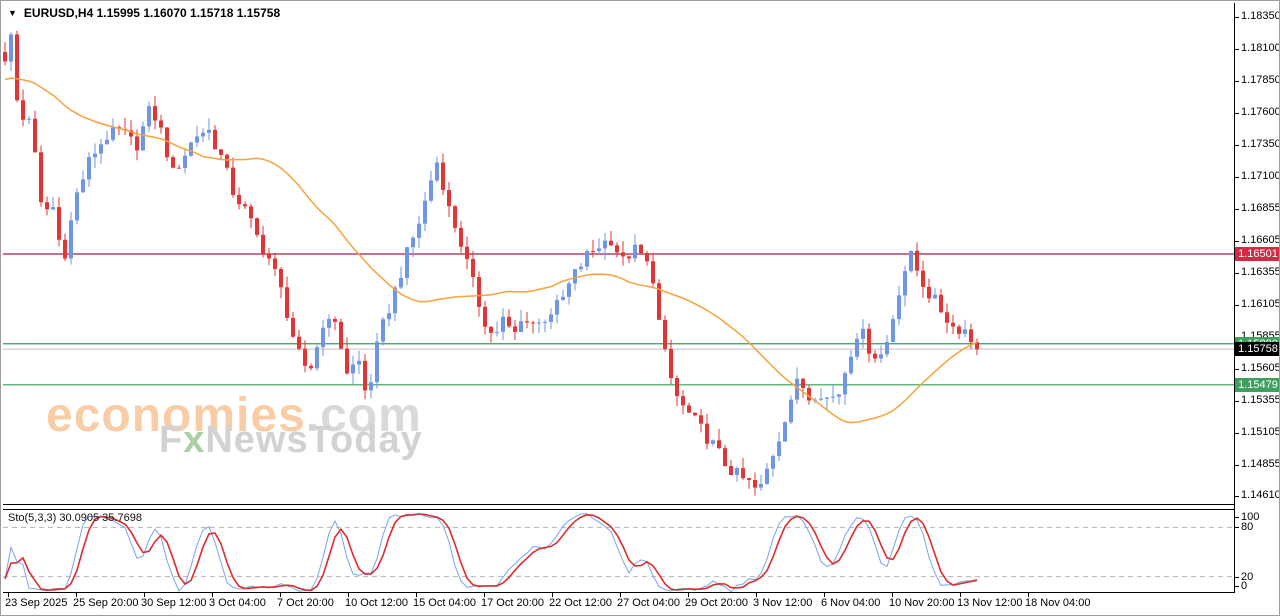  I want to click on price-axis-label: 1.16355, so click(1260, 272).